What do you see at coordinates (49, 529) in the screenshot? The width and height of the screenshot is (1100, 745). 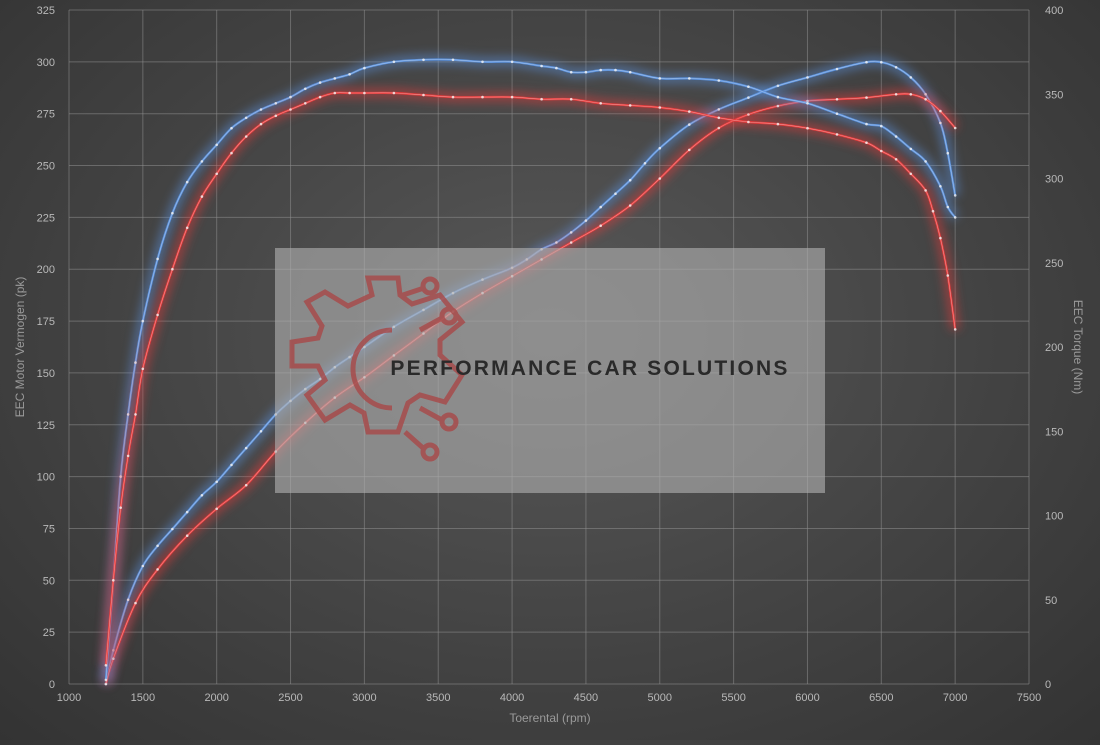 I see `y-left-tick-label: 75` at bounding box center [49, 529].